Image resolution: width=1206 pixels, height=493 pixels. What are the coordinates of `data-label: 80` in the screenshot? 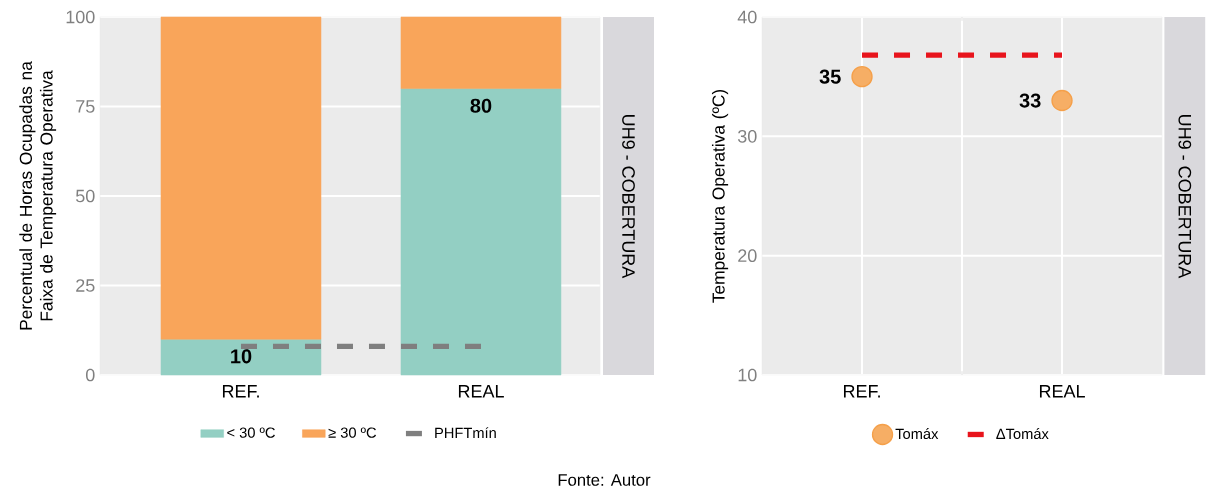 It's located at (481, 105).